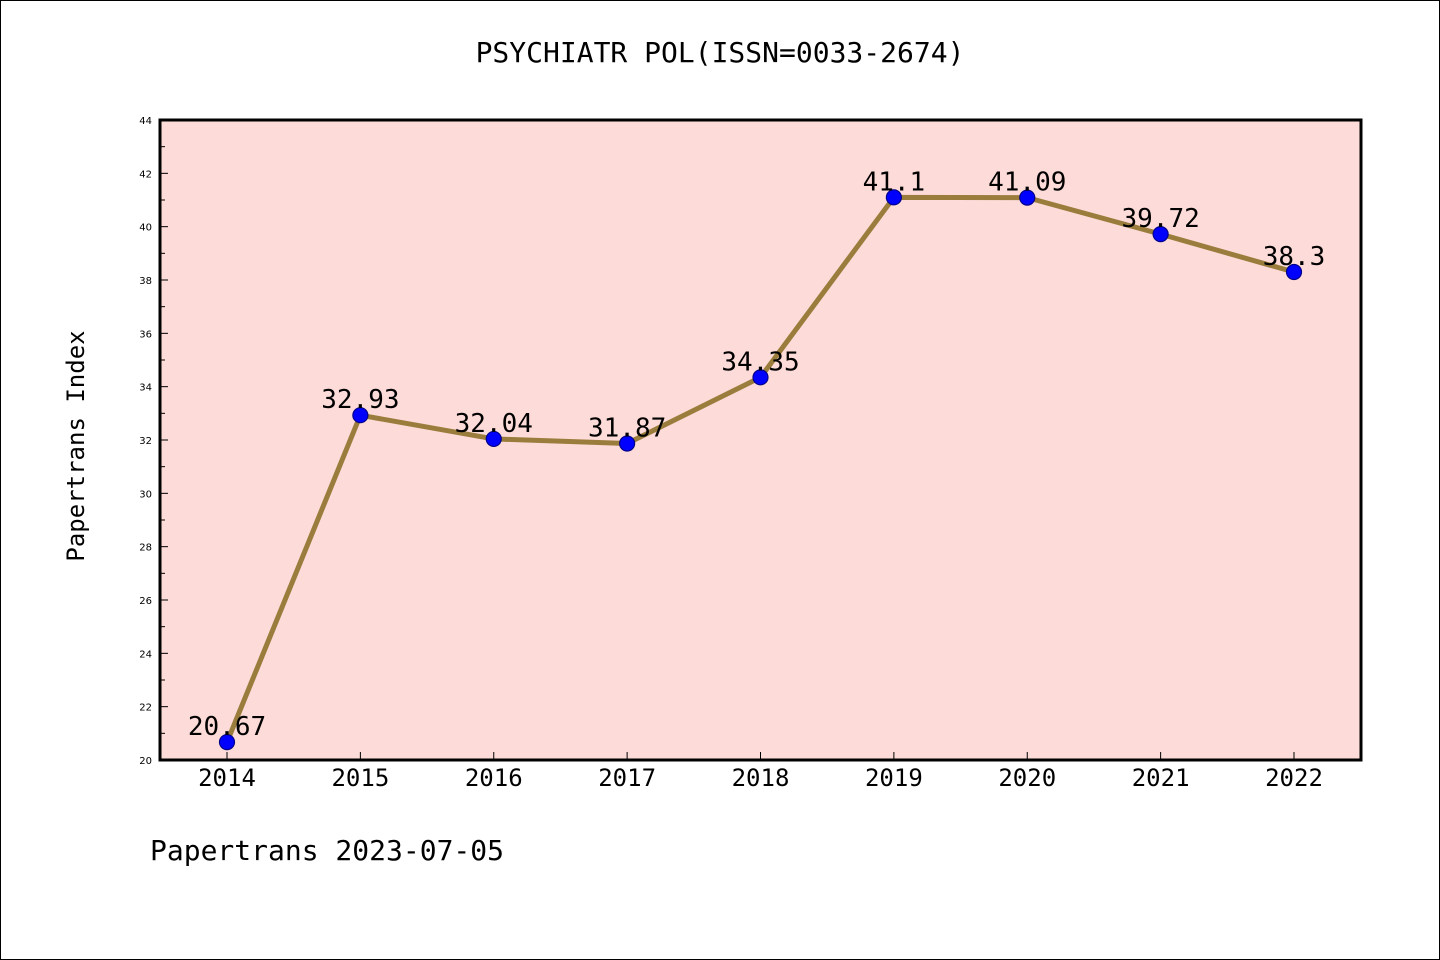 The image size is (1440, 960). What do you see at coordinates (145, 654) in the screenshot?
I see `y-tick-label: 24` at bounding box center [145, 654].